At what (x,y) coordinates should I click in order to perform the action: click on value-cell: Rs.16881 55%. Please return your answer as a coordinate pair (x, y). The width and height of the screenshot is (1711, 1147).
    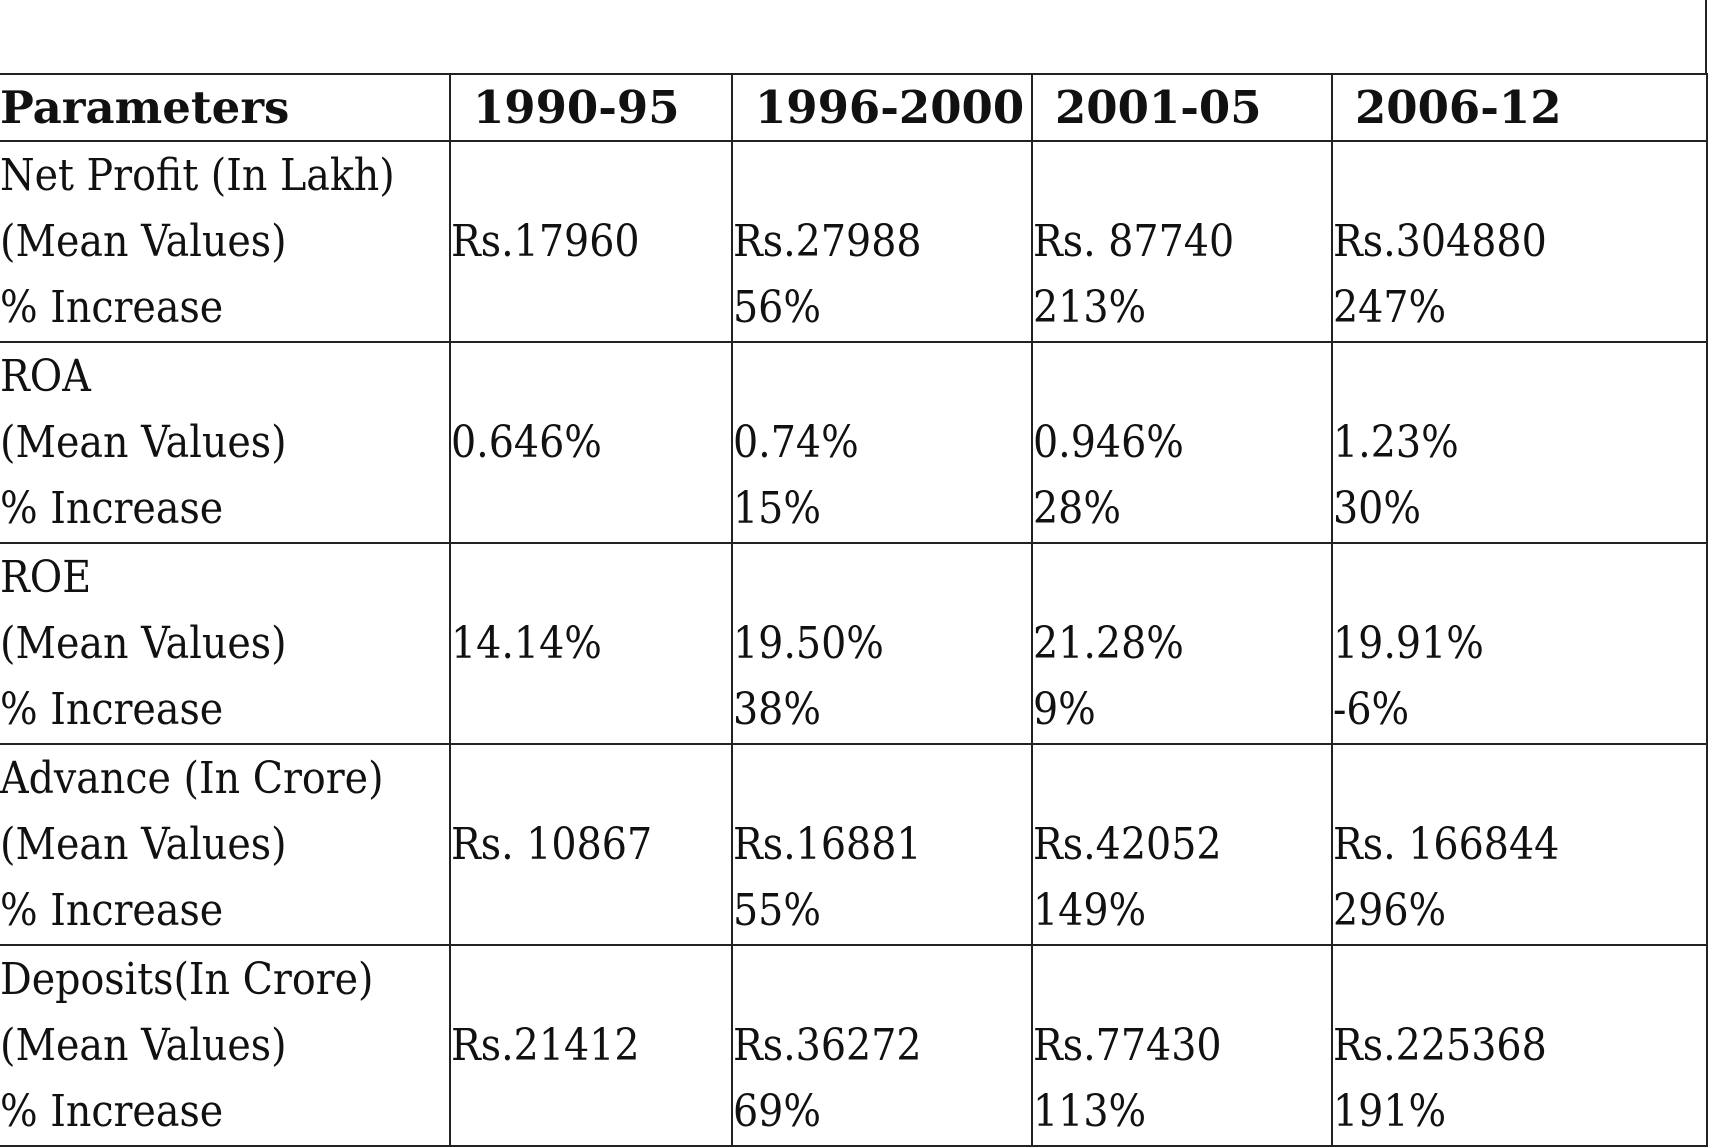
    Looking at the image, I should click on (882, 844).